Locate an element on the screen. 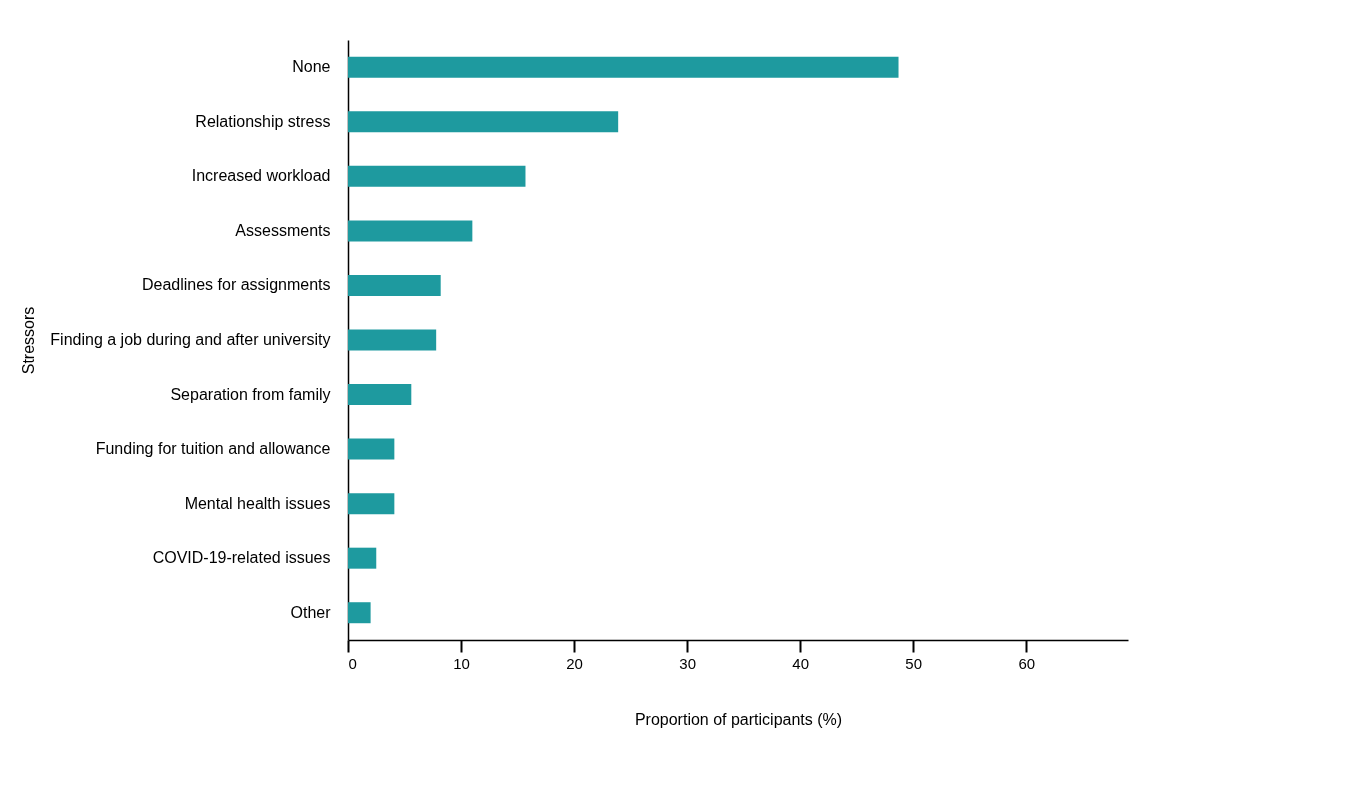  y-tick-label: Assessments is located at coordinates (283, 230).